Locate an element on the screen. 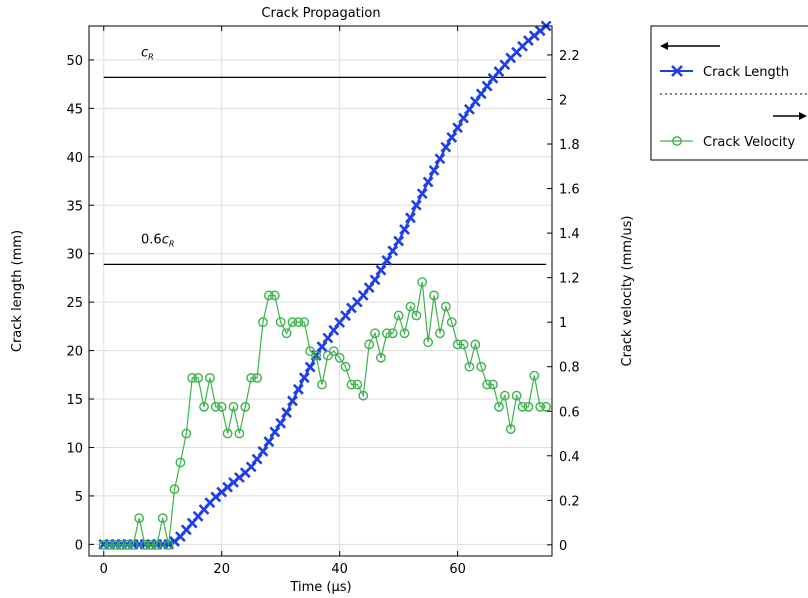 This screenshot has width=808, height=598. left-tick-label: 20 is located at coordinates (74, 352).